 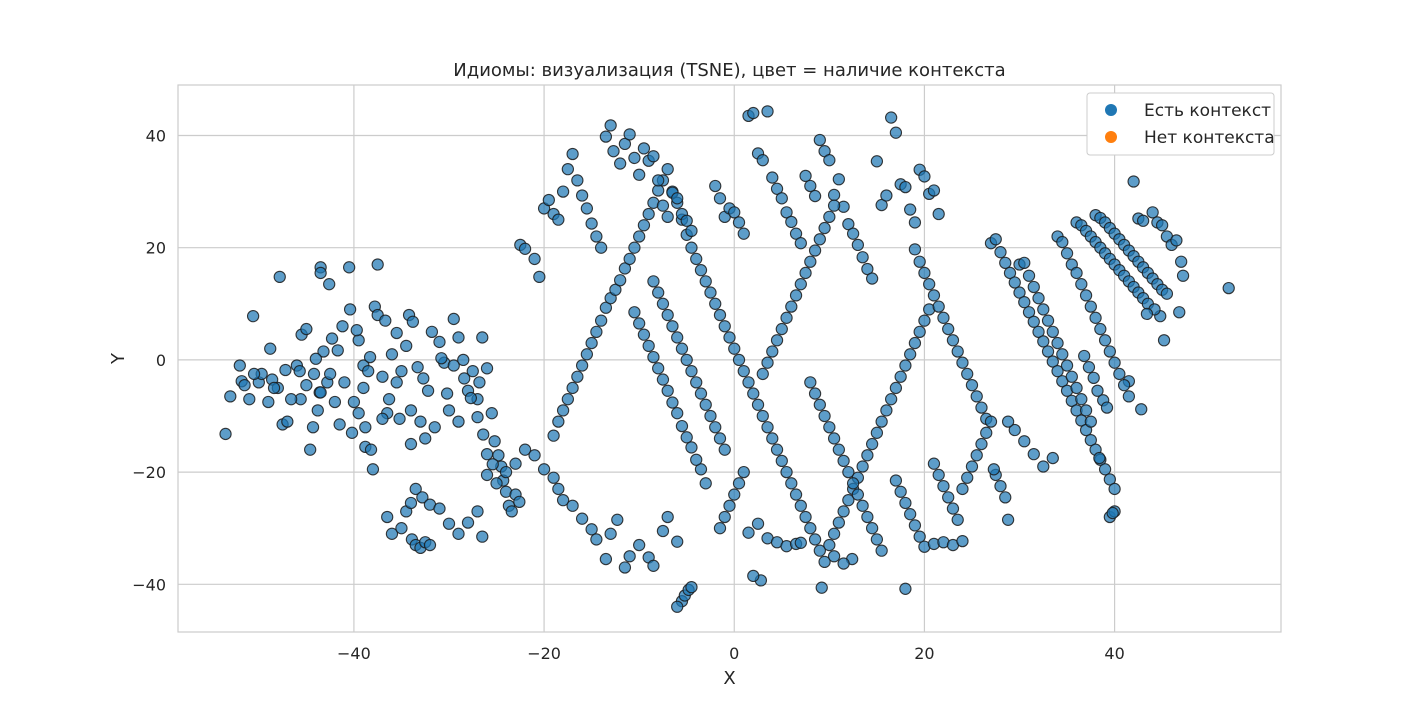 What do you see at coordinates (924, 653) in the screenshot?
I see `x-tick-label: 20` at bounding box center [924, 653].